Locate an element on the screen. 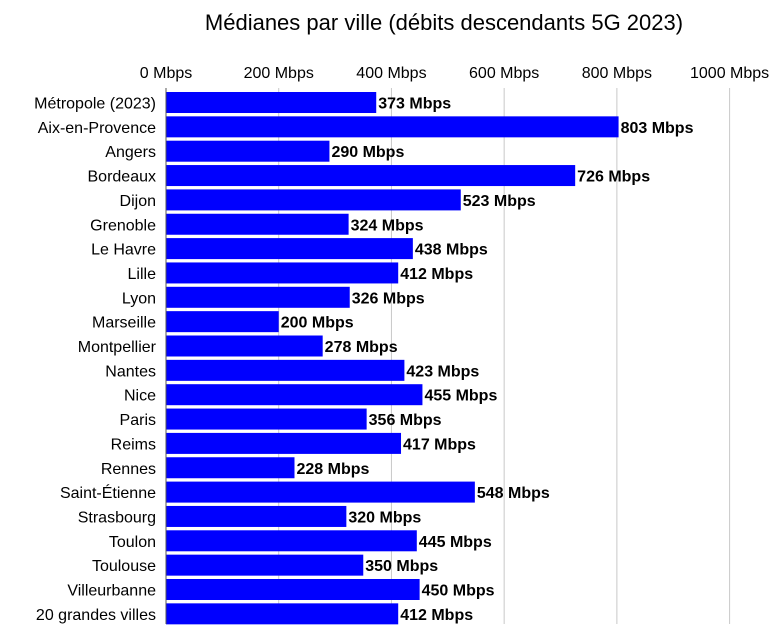 The image size is (783, 638). value-label: 350 Mbps is located at coordinates (401, 566).